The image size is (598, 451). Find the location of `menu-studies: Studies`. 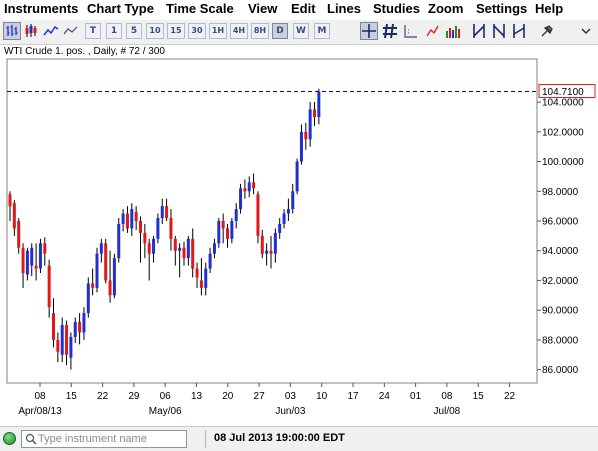

menu-studies: Studies is located at coordinates (396, 8).